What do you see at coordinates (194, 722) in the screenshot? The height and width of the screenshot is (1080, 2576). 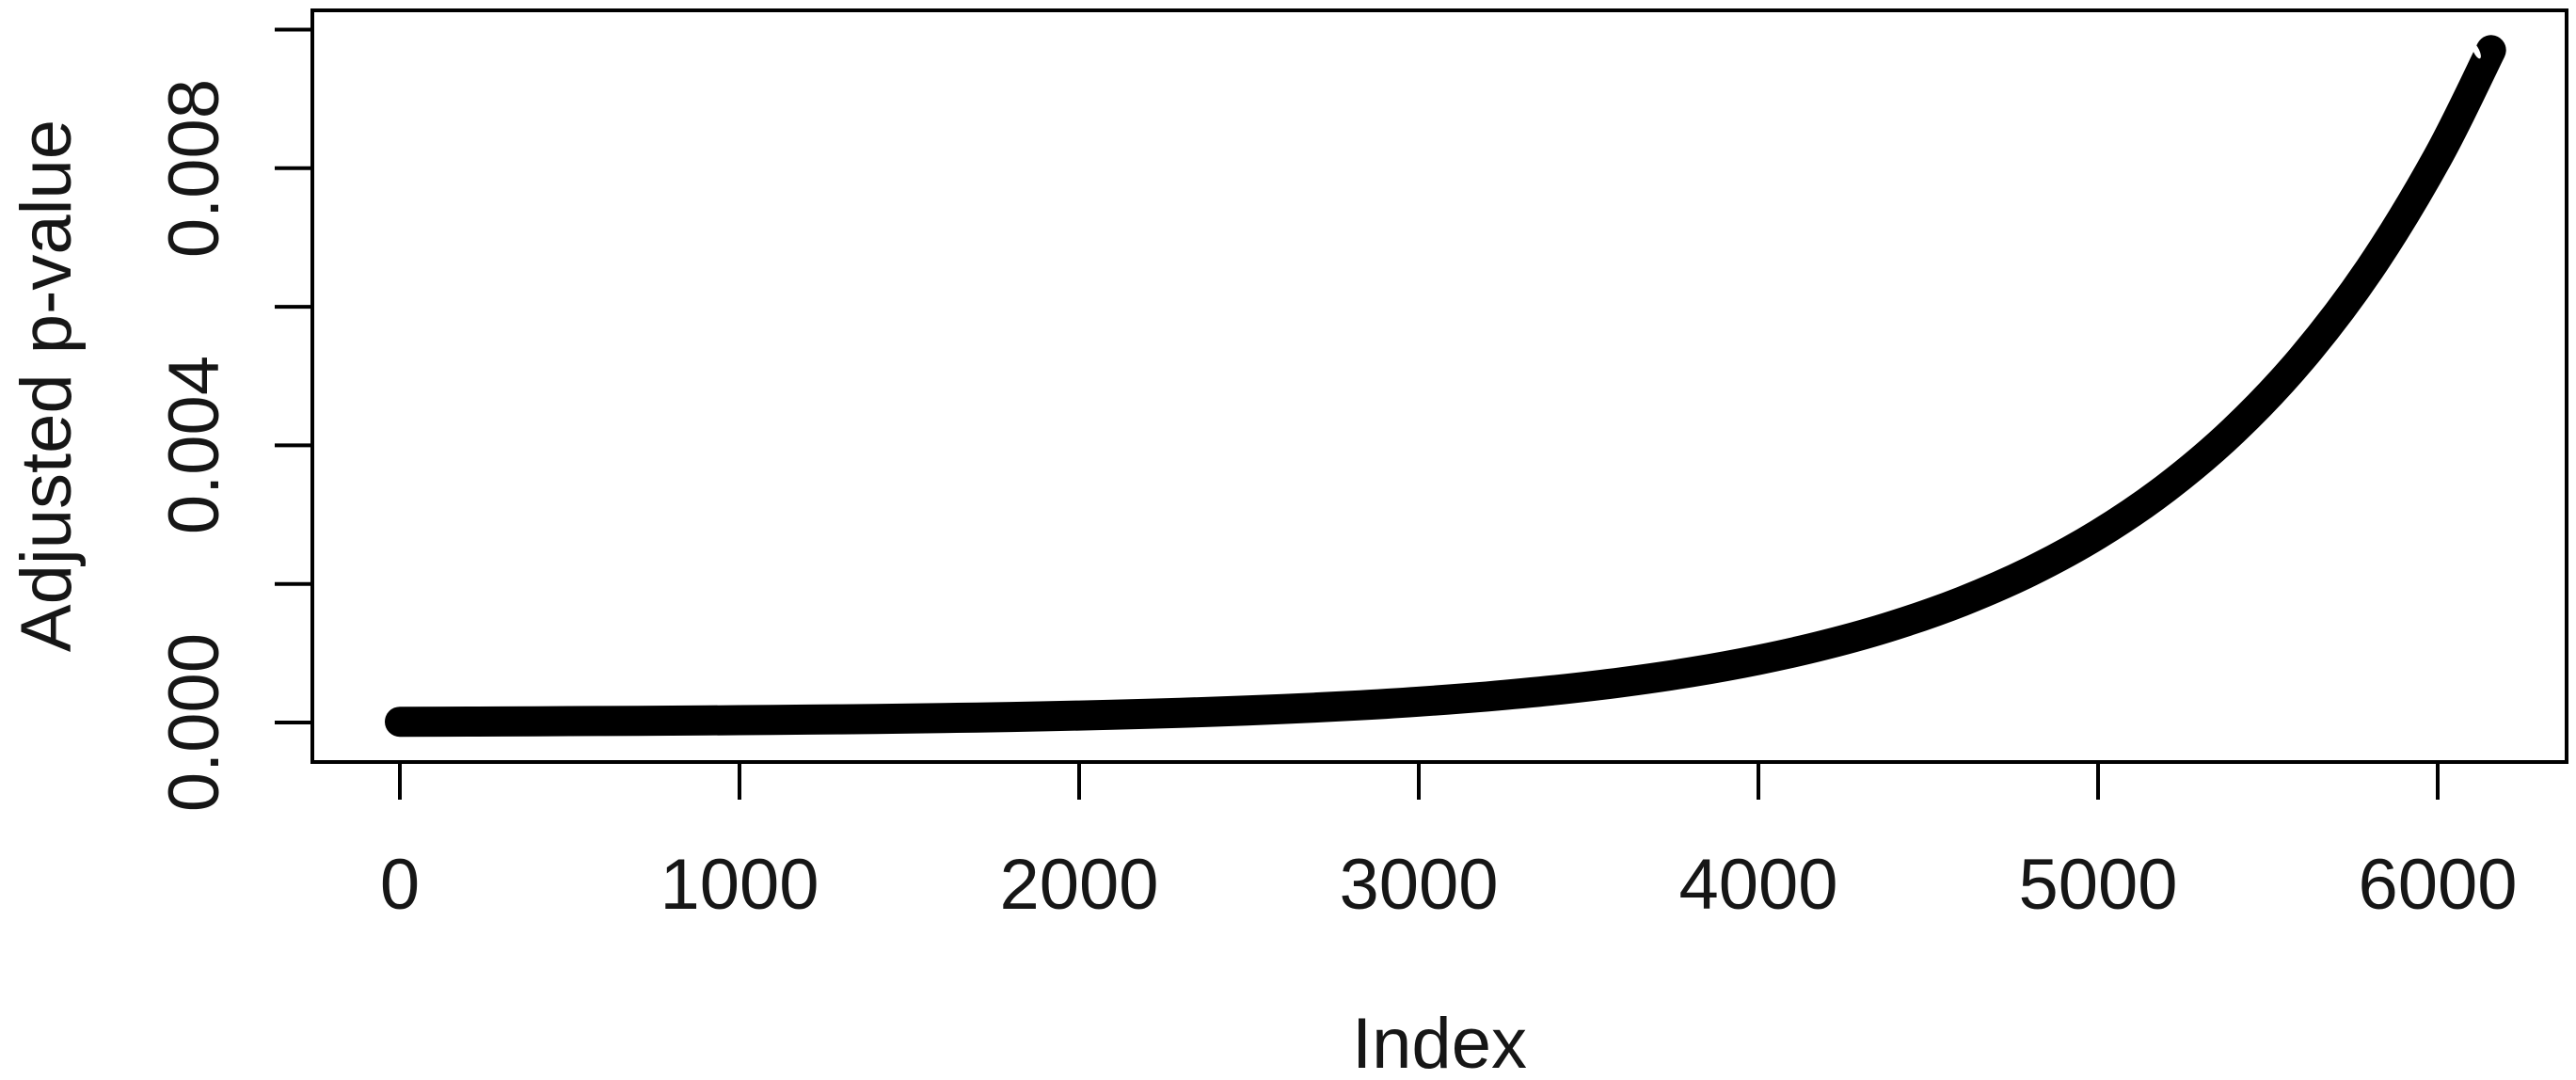 I see `y-tick-label: 0.000` at bounding box center [194, 722].